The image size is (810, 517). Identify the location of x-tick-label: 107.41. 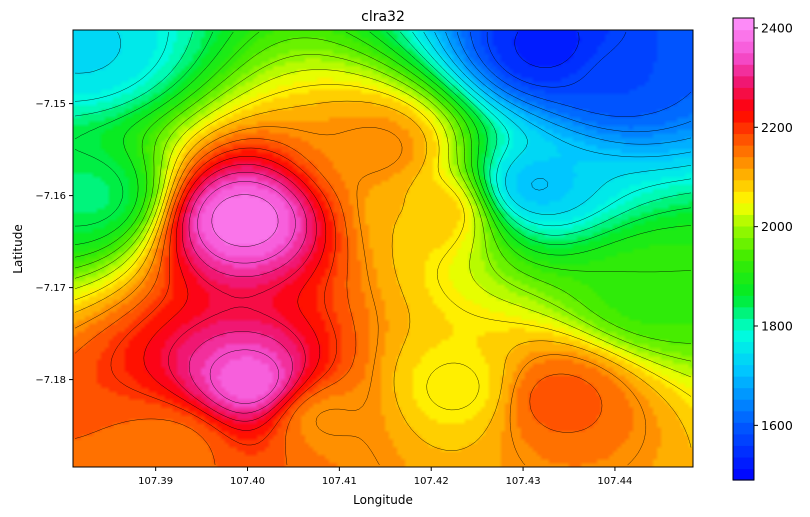
(339, 481).